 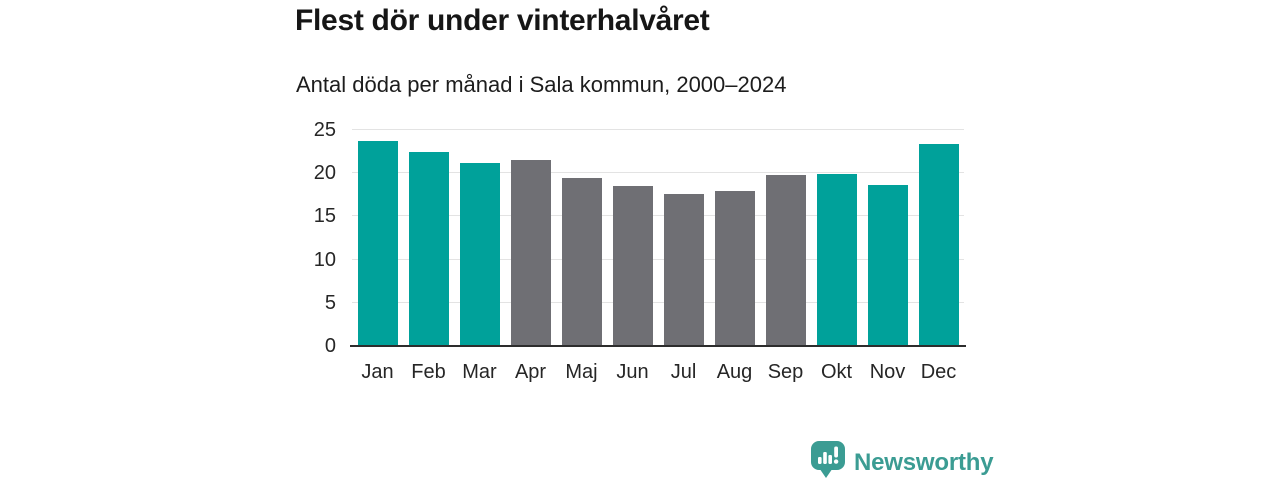 I want to click on chart-title: Flest dör under vinterhalvåret, so click(x=502, y=20).